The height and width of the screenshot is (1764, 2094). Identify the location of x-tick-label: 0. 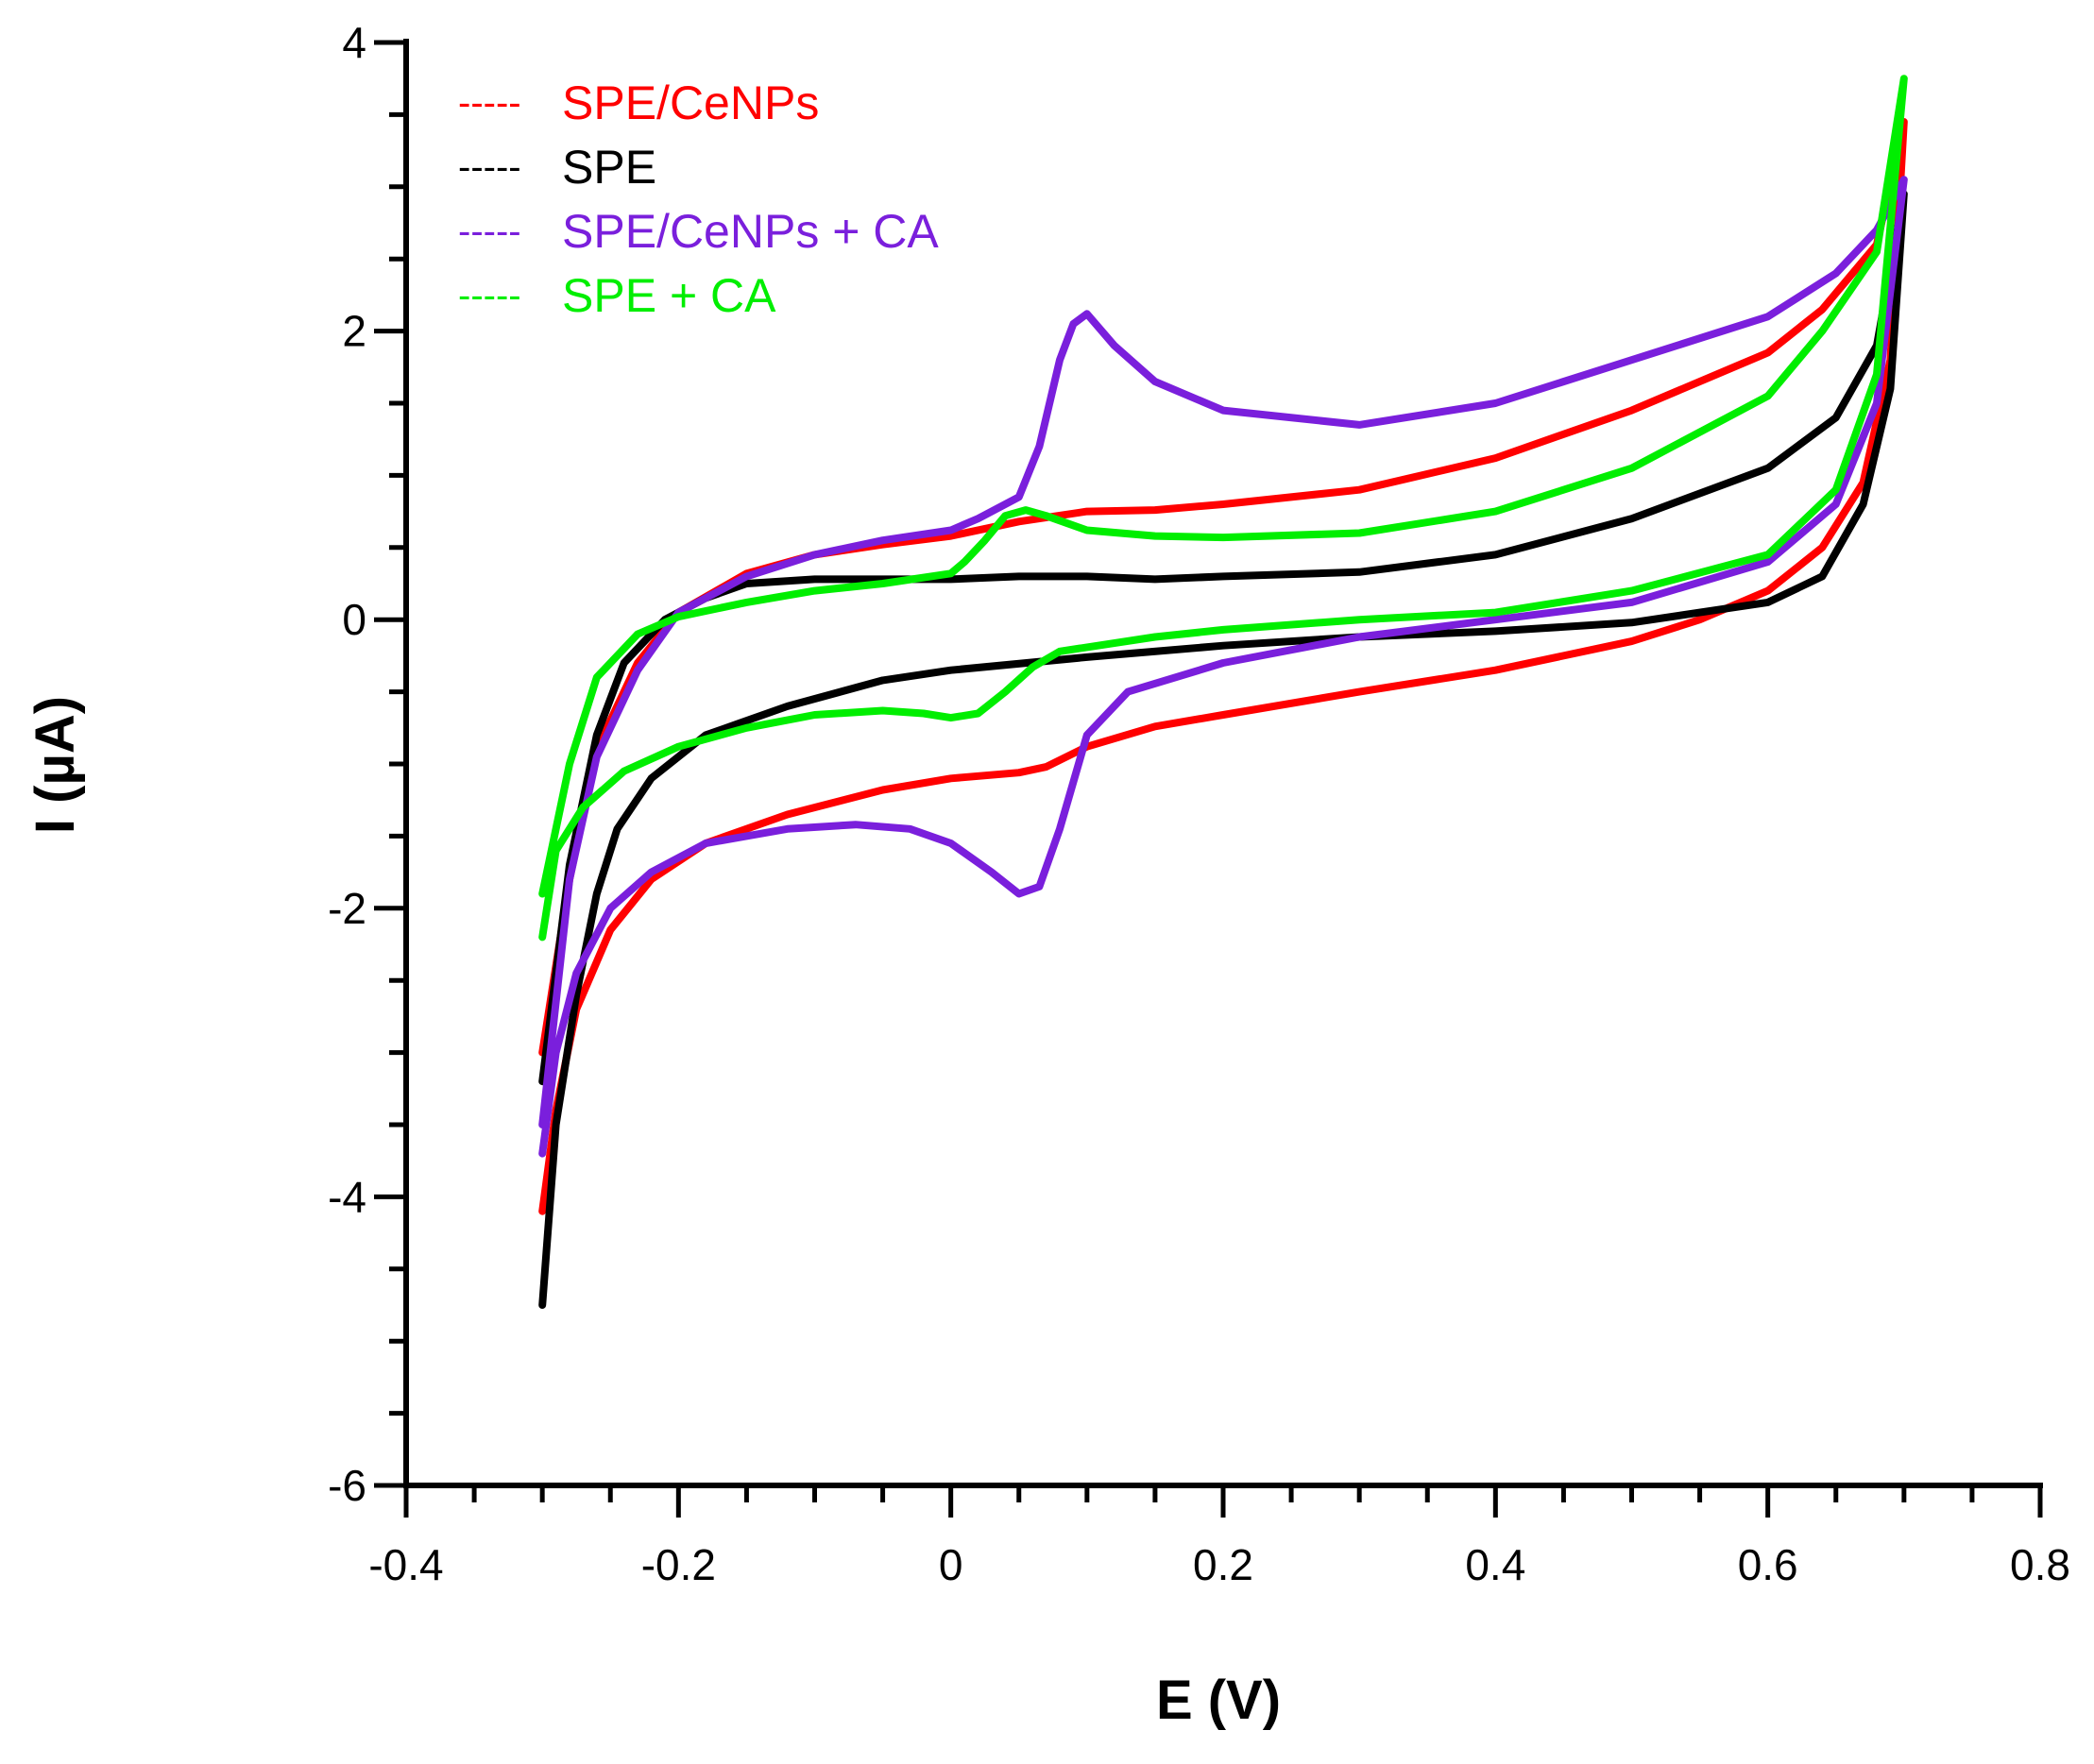
(951, 1564).